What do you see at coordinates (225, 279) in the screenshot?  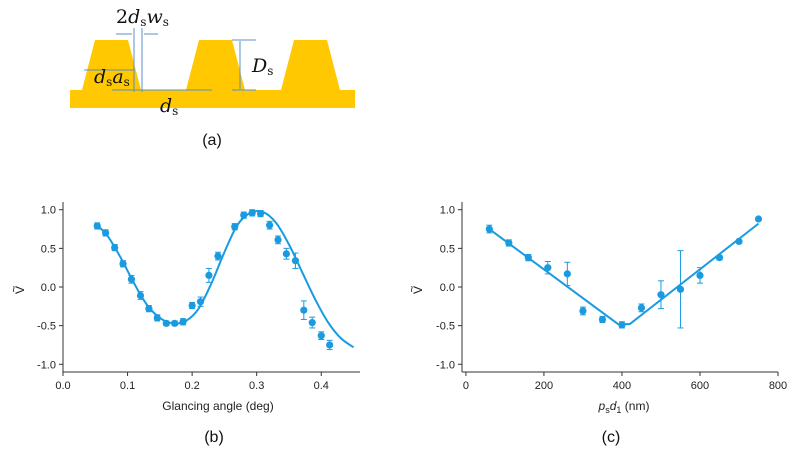 I see `chart-b-fit-line` at bounding box center [225, 279].